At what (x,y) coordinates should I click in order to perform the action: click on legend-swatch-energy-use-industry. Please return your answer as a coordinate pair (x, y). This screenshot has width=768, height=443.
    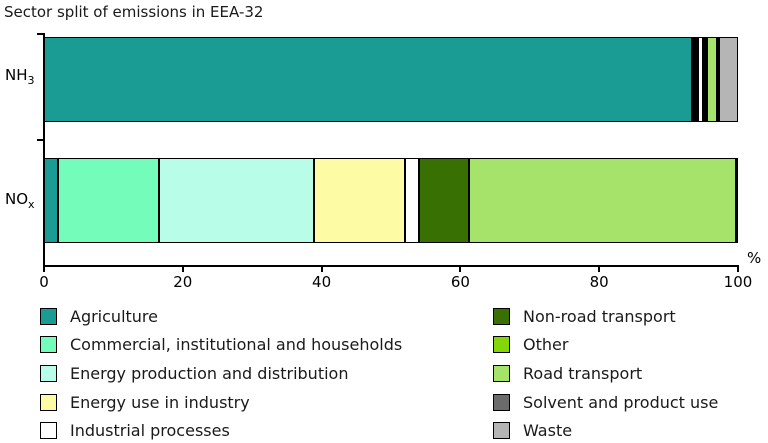
    Looking at the image, I should click on (48, 402).